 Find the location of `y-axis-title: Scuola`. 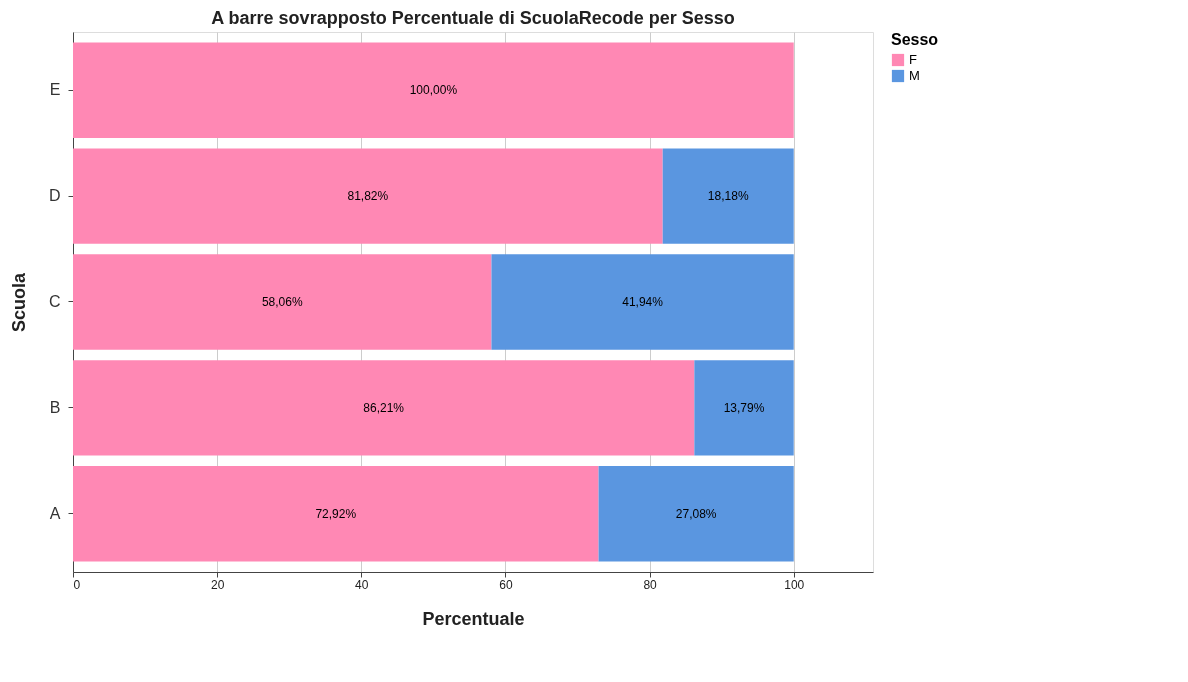

y-axis-title: Scuola is located at coordinates (18, 302).